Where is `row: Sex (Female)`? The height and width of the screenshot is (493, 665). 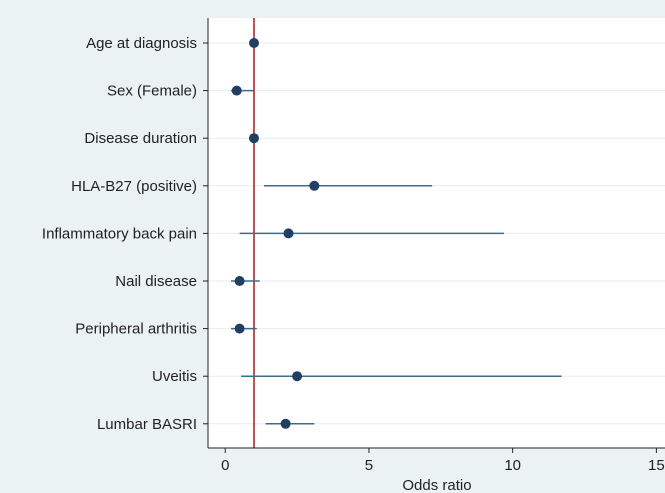 row: Sex (Female) is located at coordinates (180, 91).